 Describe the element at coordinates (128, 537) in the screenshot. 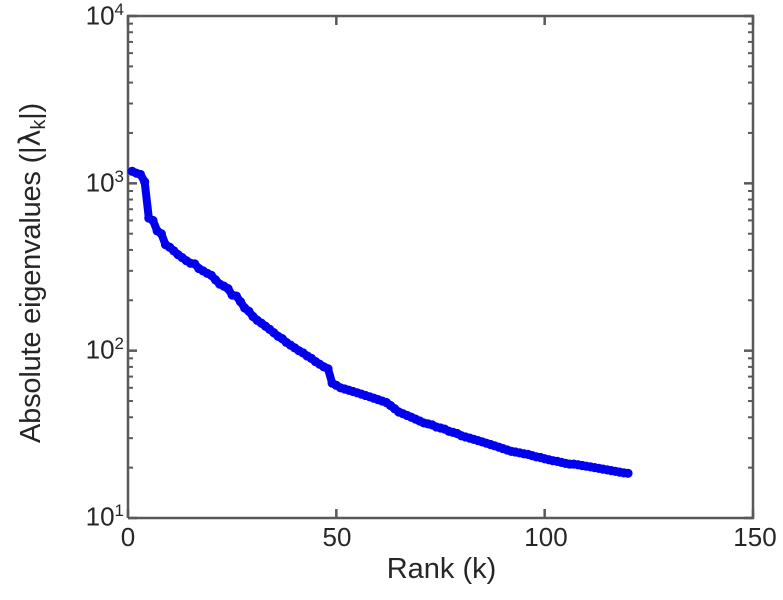

I see `x-tick-label-0: 0` at that location.